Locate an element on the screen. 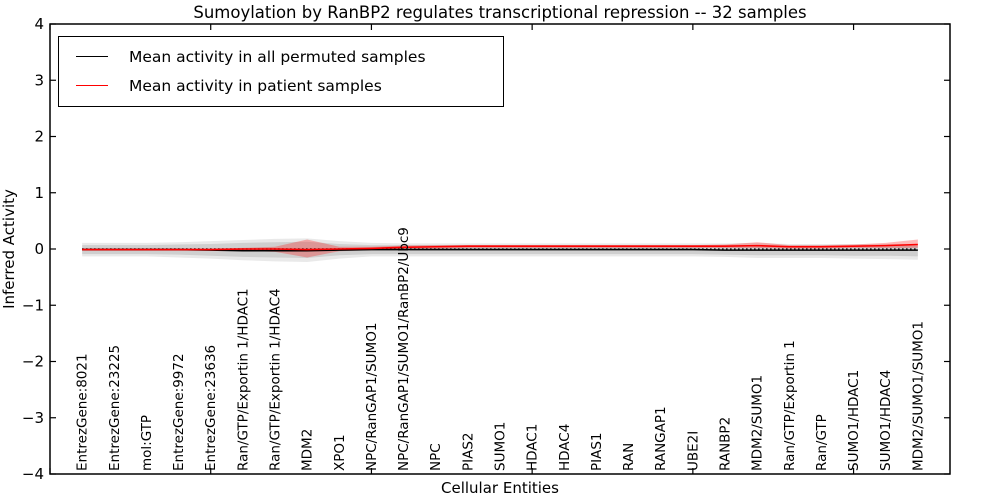  category-label: SUMO1/HDAC1 is located at coordinates (854, 420).